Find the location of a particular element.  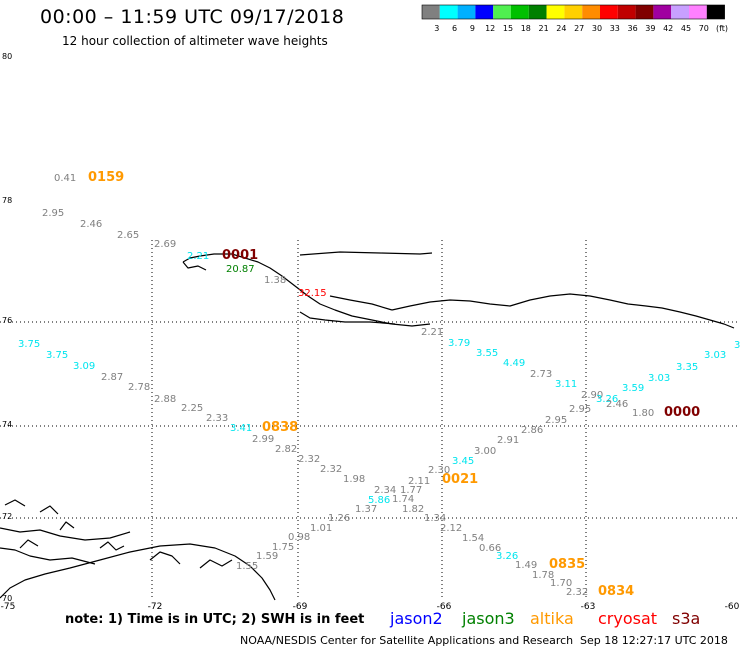

wave-height-label: 3.75 is located at coordinates (29, 344).